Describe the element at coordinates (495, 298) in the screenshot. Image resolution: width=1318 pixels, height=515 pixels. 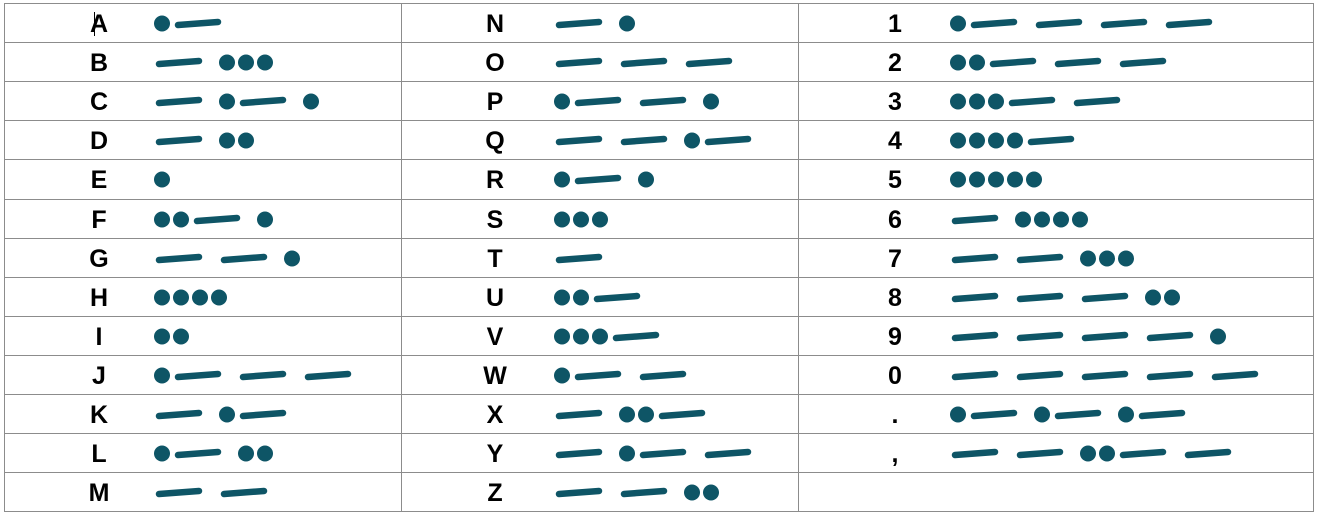
I see `morse-character: U` at that location.